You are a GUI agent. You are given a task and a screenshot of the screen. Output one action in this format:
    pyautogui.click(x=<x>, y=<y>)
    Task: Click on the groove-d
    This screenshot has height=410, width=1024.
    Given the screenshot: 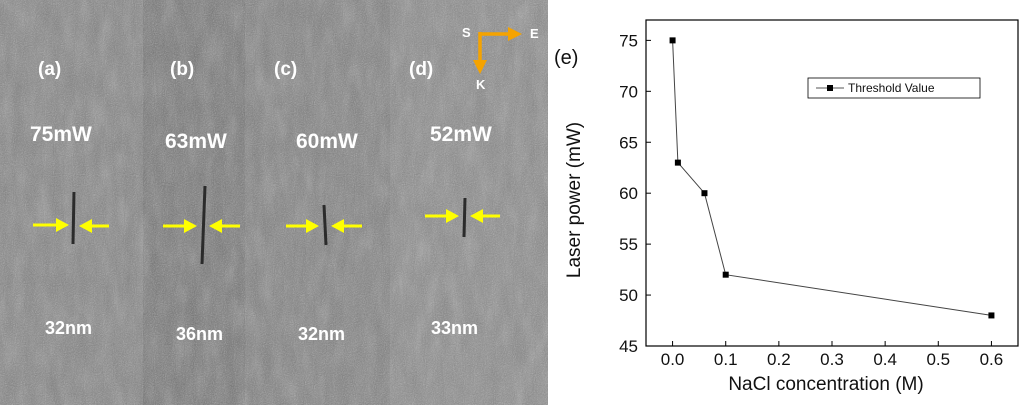 What is the action you would take?
    pyautogui.click(x=464, y=217)
    